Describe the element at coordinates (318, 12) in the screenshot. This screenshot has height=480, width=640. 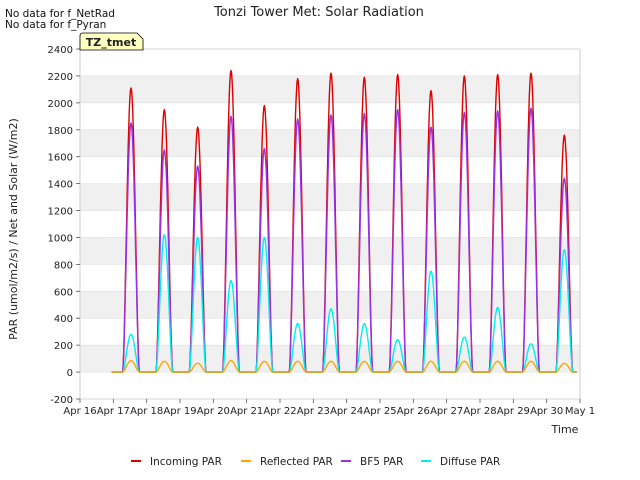
I see `chart-title: Tonzi Tower Met: Solar Radiation` at that location.